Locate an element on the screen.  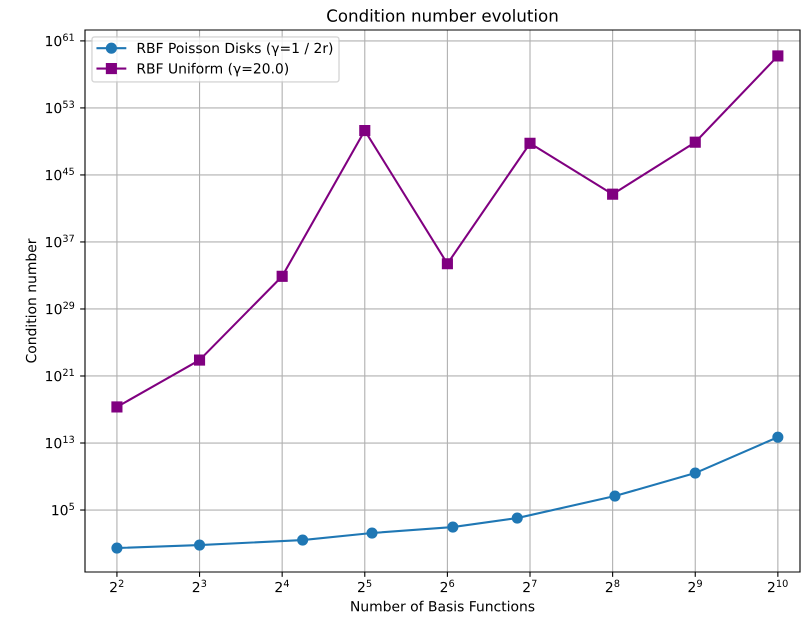
y-tick-label: 10$^{21}$ is located at coordinates (60, 375).